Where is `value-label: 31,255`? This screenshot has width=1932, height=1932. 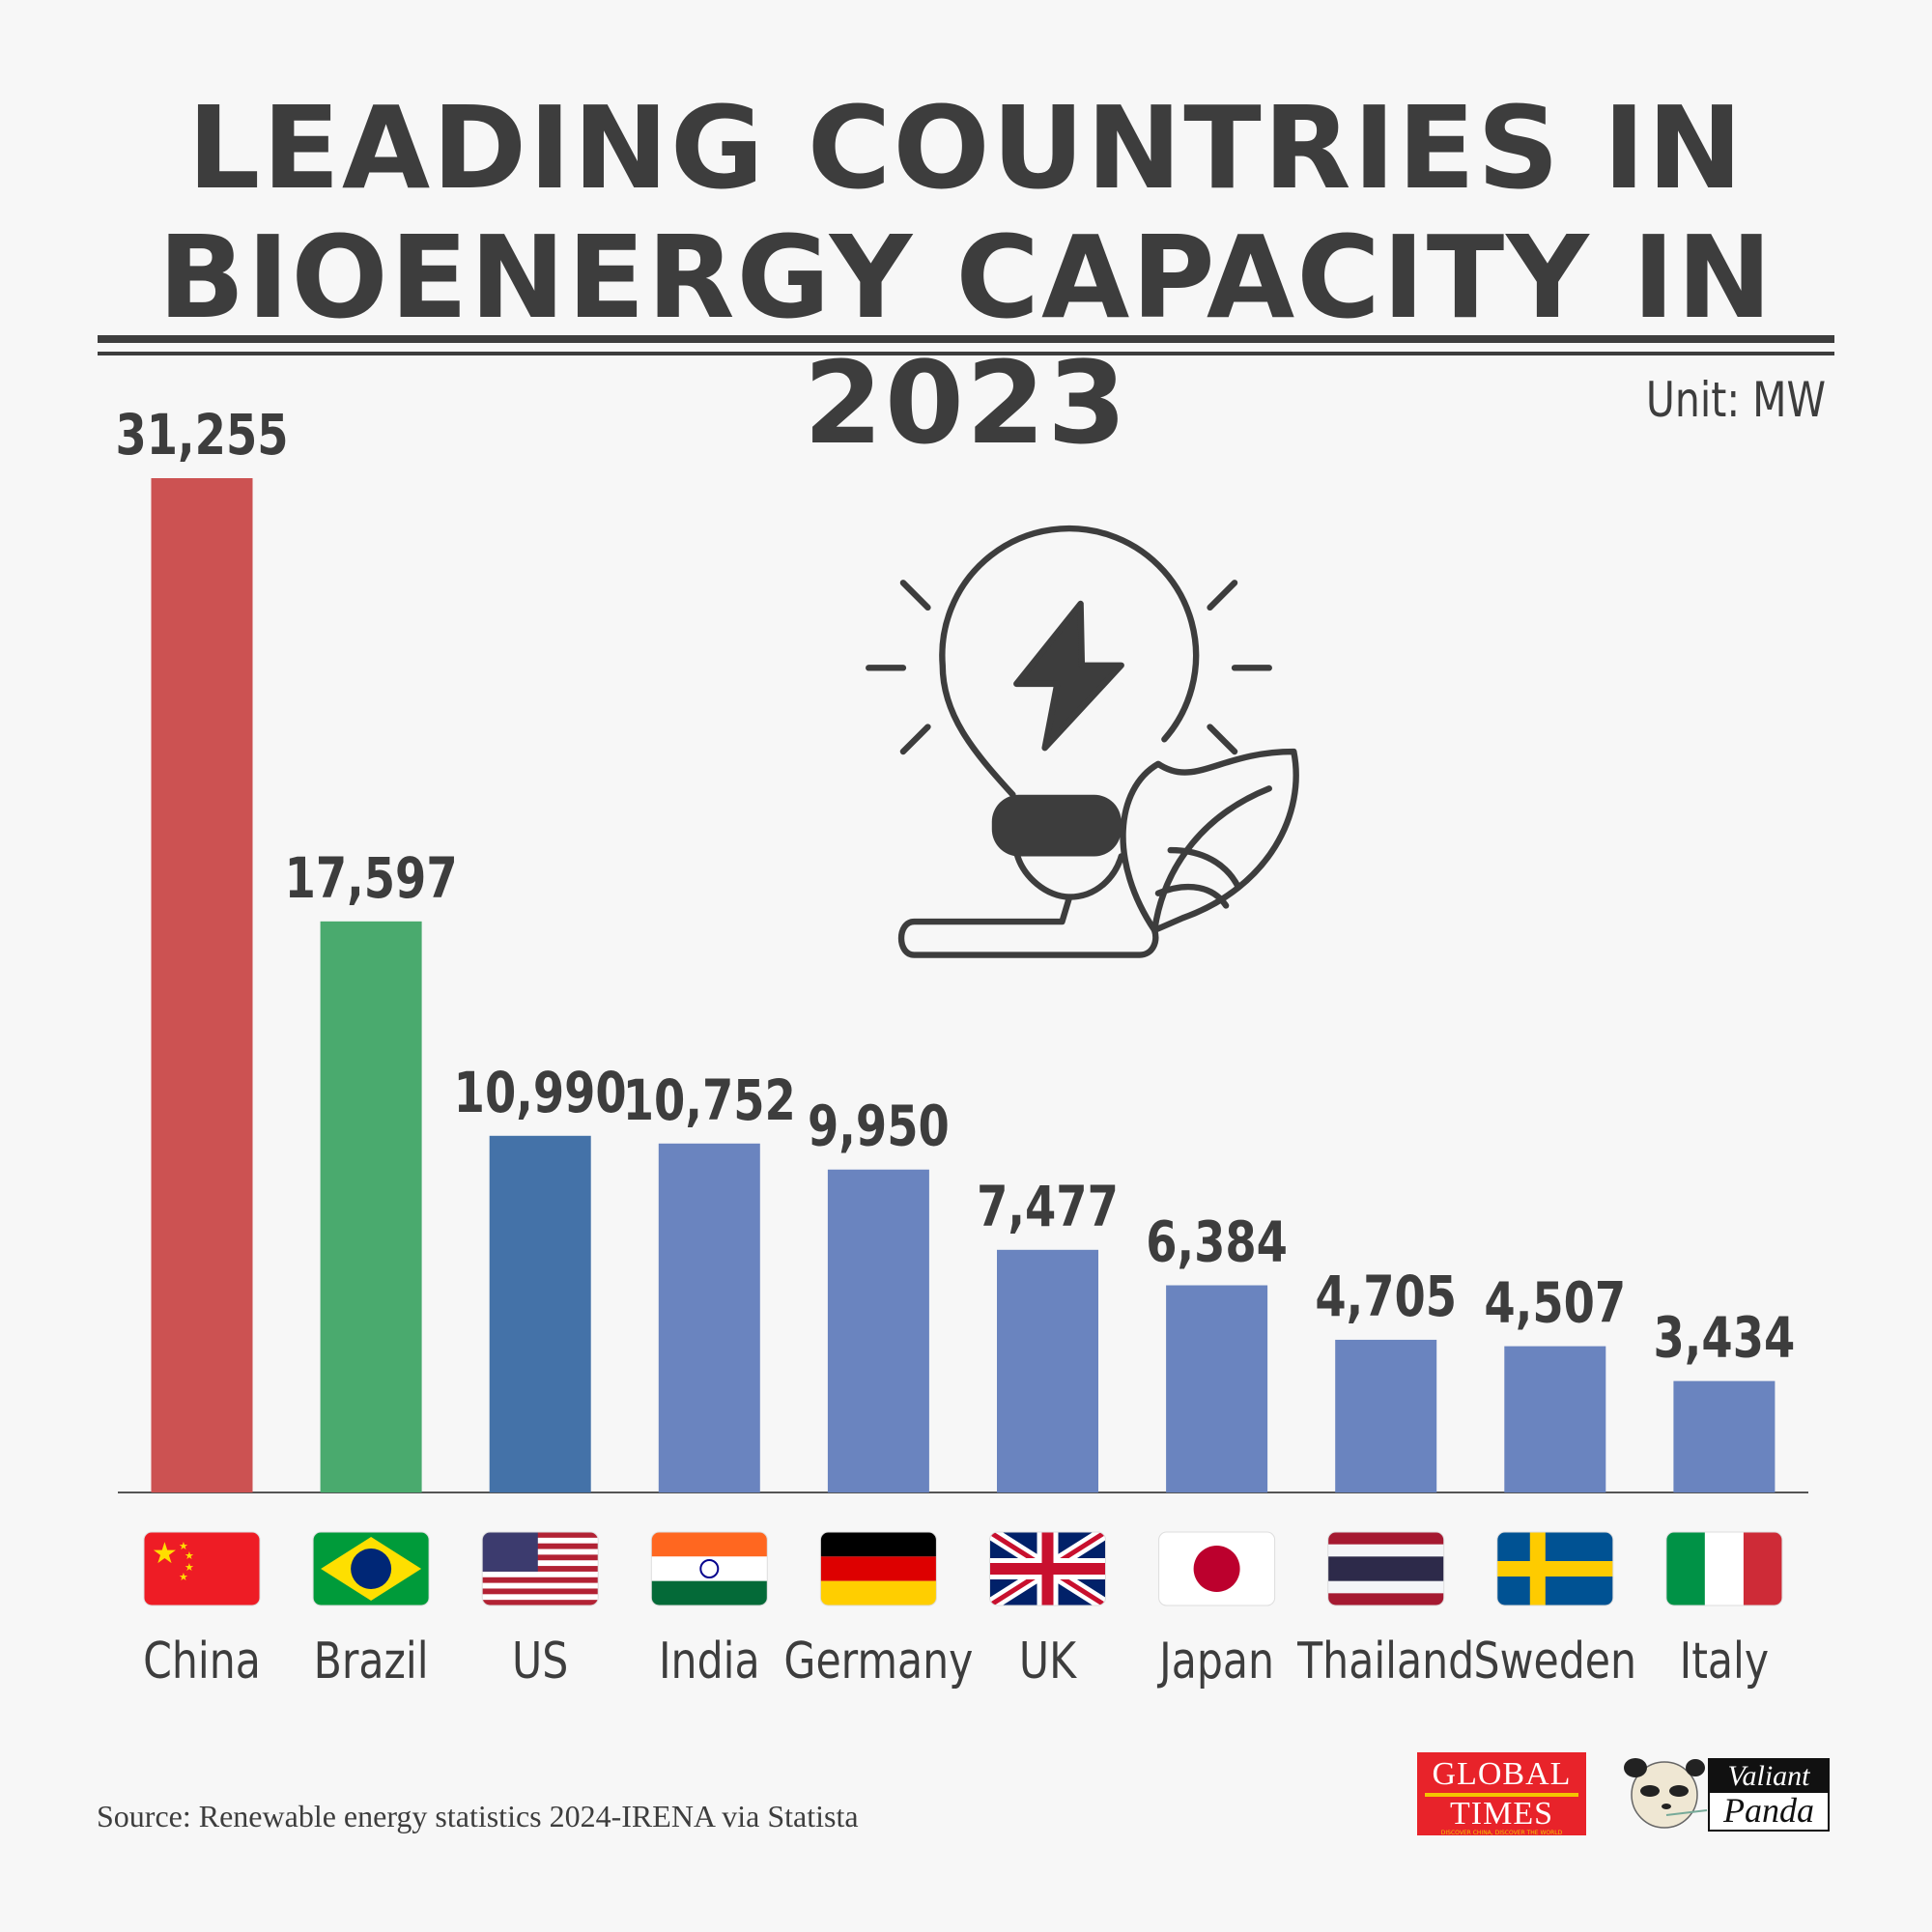
value-label: 31,255 is located at coordinates (201, 435).